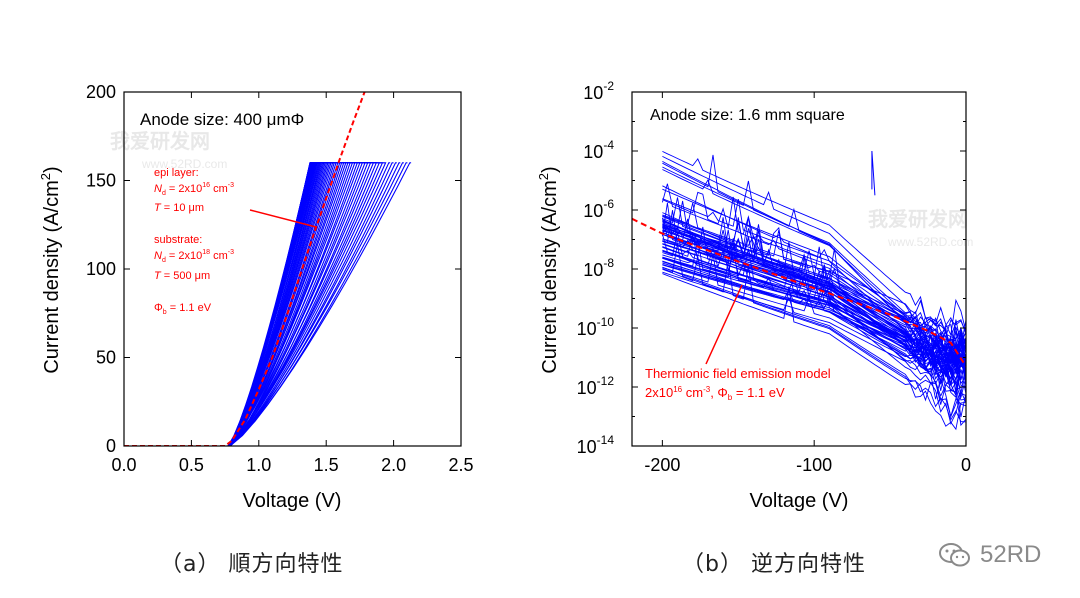 This screenshot has height=598, width=1080. I want to click on reverse-x-tick-labels: -200 -100 0, so click(807, 465).